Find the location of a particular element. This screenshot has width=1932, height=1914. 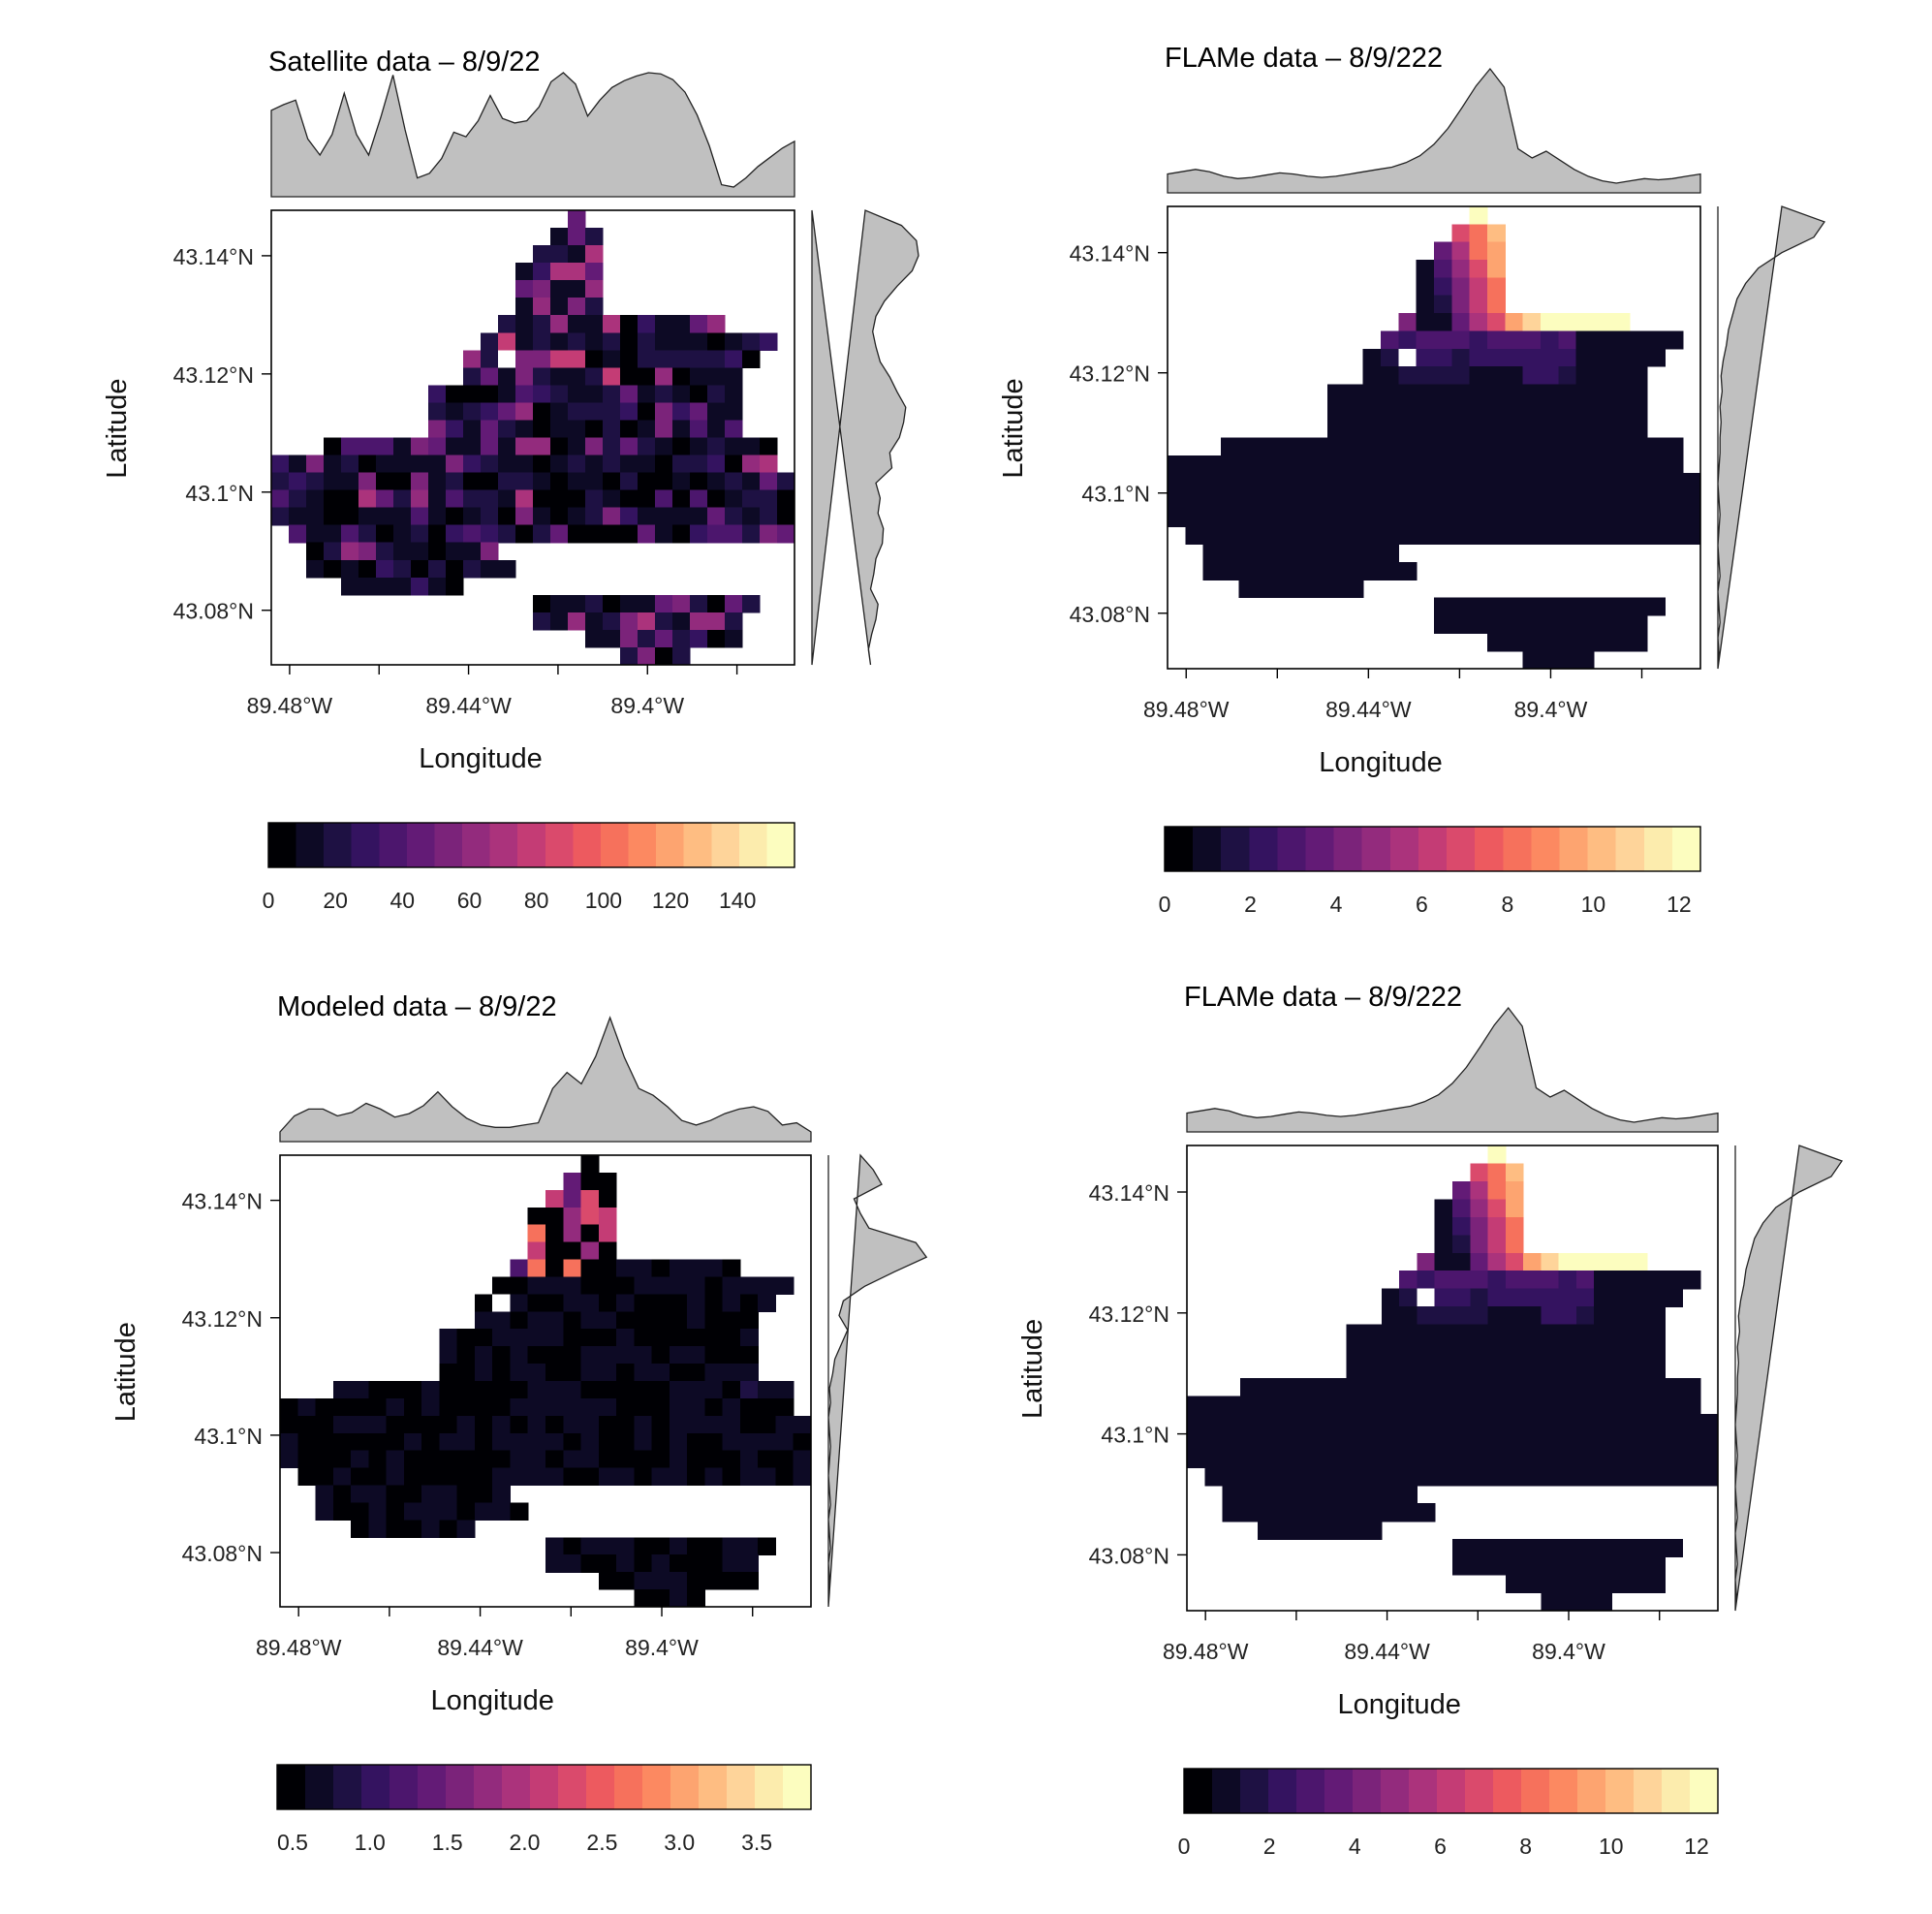

x-axis-label: Longitude is located at coordinates (481, 758).